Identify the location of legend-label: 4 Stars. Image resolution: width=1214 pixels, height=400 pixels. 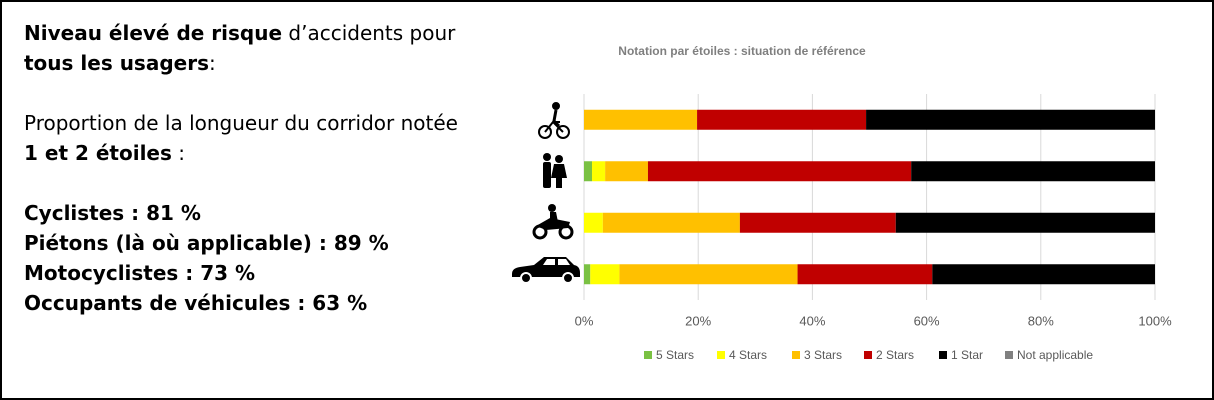
(748, 355).